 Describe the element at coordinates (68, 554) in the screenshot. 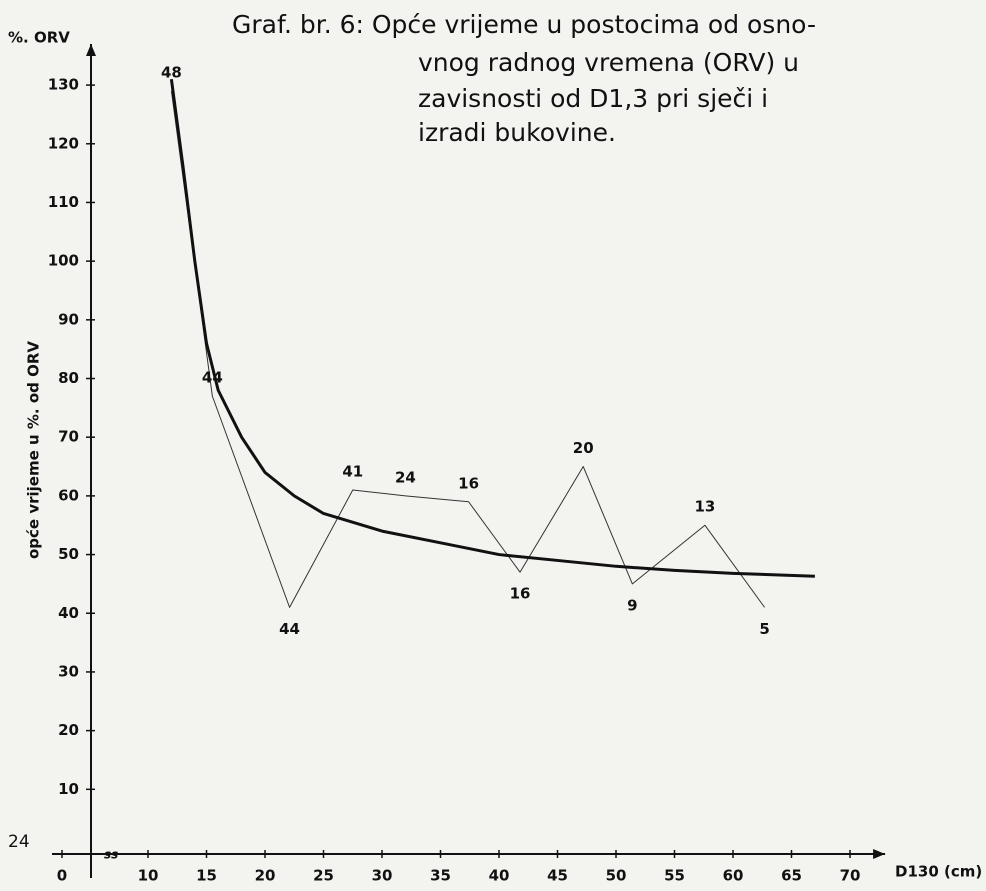

I see `y-tick-label: 50` at that location.